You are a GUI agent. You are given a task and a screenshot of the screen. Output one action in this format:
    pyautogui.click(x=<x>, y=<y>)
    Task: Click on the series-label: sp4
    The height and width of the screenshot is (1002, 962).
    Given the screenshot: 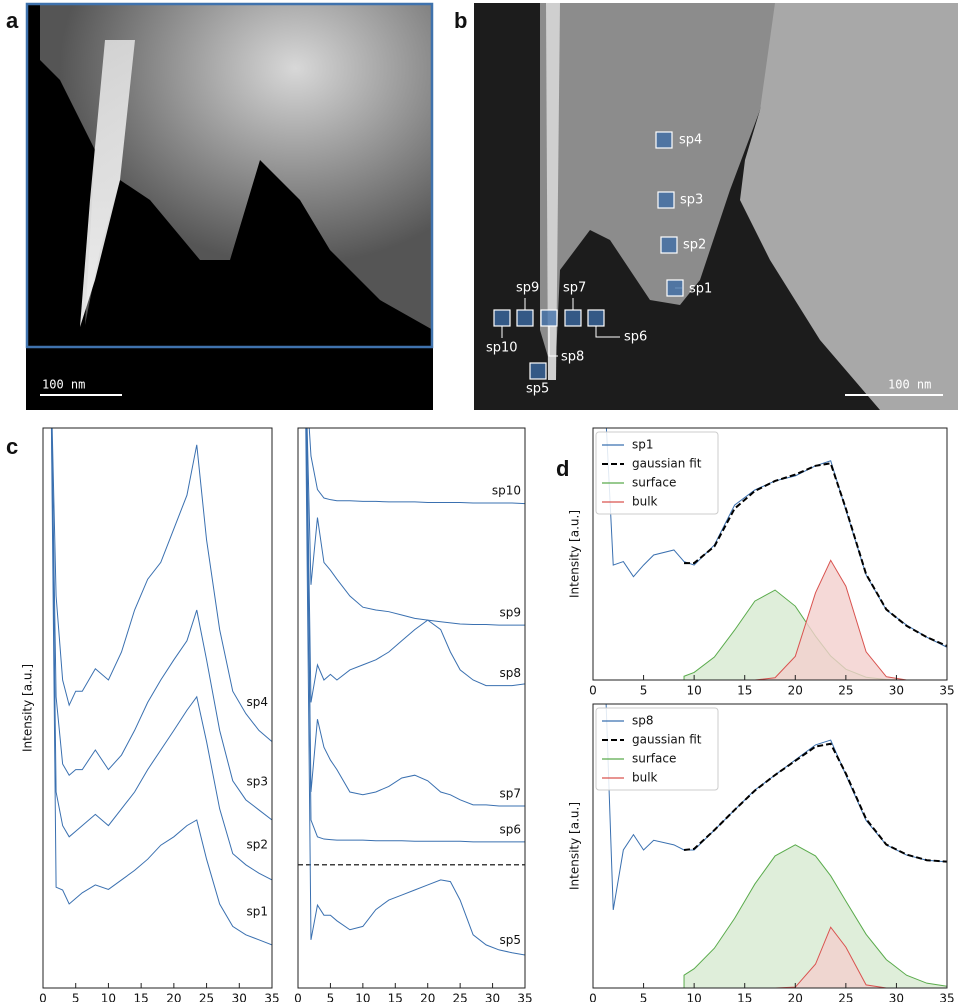 What is the action you would take?
    pyautogui.click(x=257, y=702)
    